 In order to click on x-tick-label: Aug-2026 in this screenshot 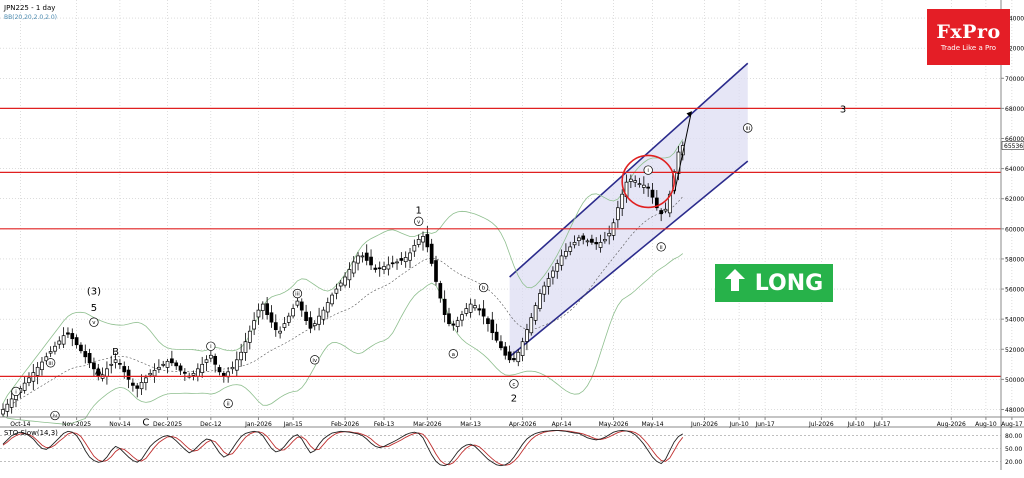, I will do `click(951, 424)`.